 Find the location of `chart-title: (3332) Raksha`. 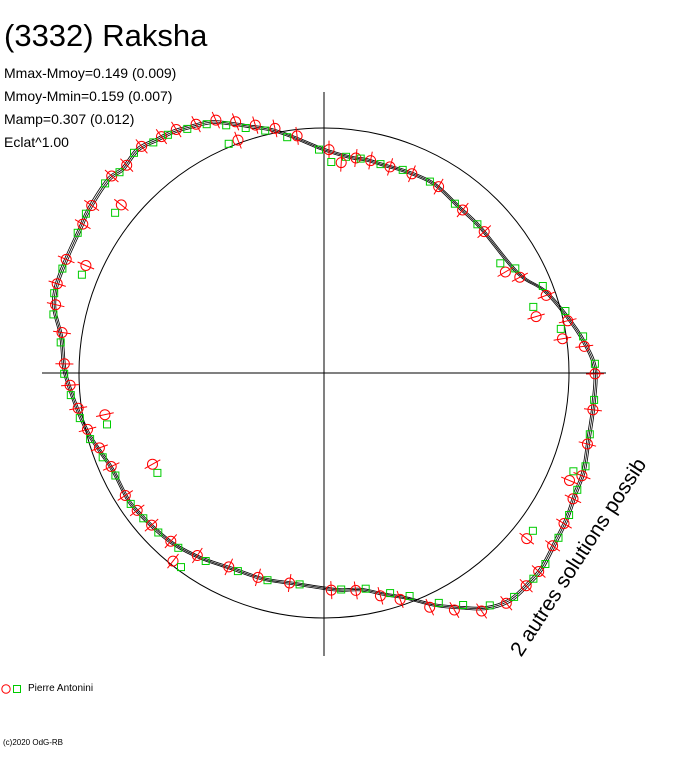

chart-title: (3332) Raksha is located at coordinates (106, 35).